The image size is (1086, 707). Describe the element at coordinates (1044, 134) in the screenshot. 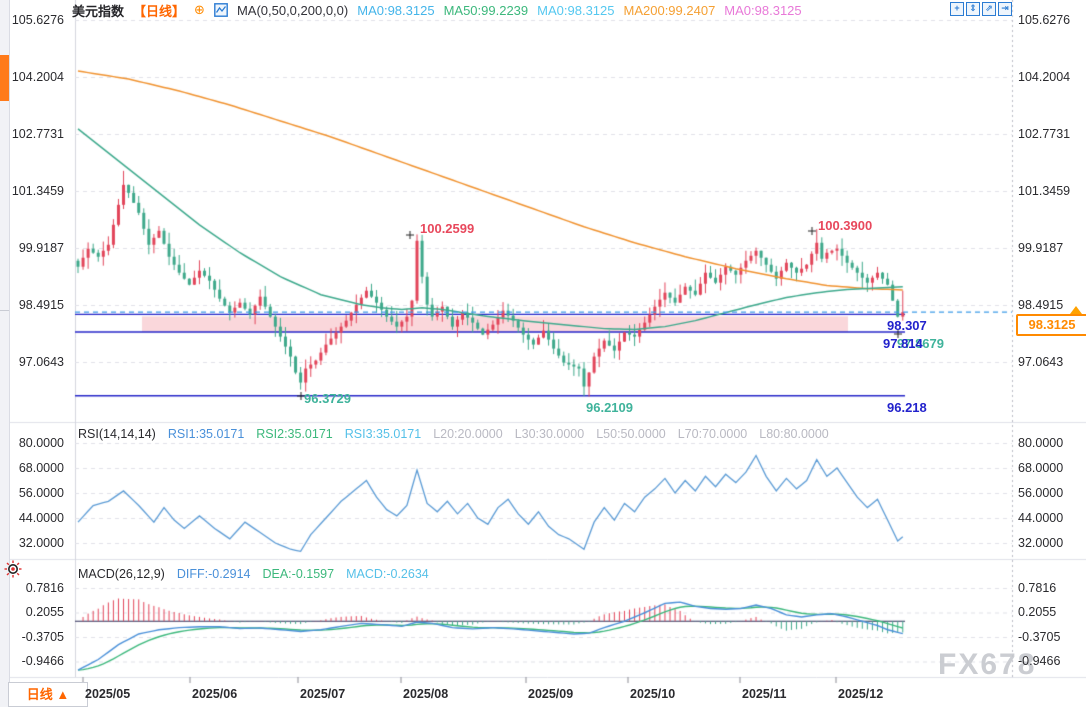

I see `price-axis-label-right: 102.7731` at that location.